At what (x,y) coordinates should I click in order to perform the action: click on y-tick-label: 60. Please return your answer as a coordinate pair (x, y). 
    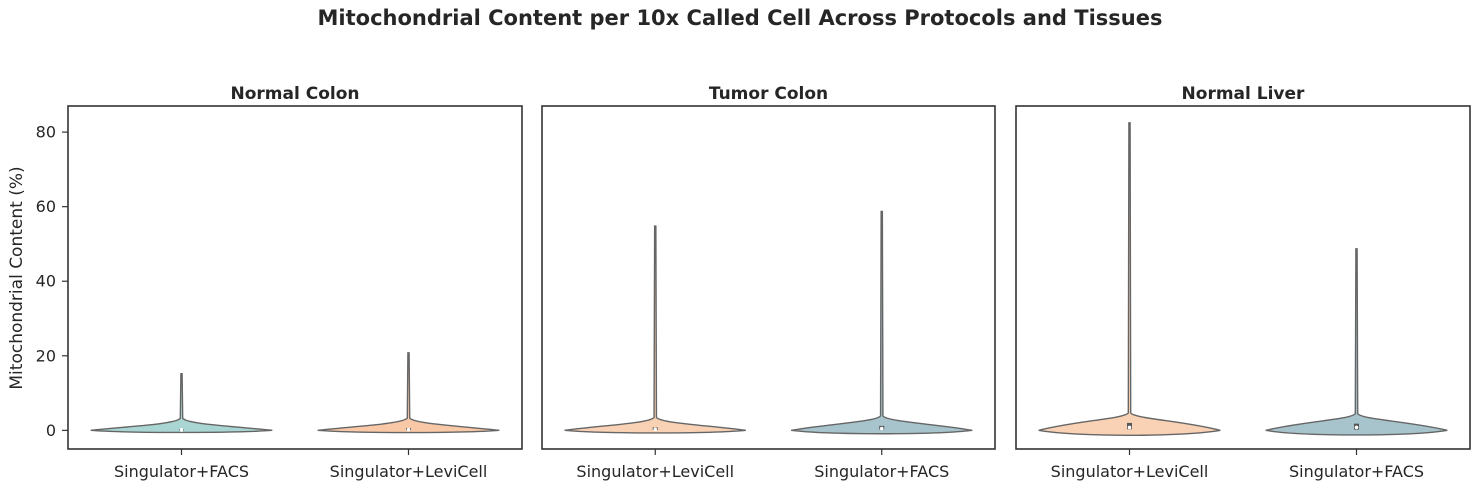
    Looking at the image, I should click on (46, 206).